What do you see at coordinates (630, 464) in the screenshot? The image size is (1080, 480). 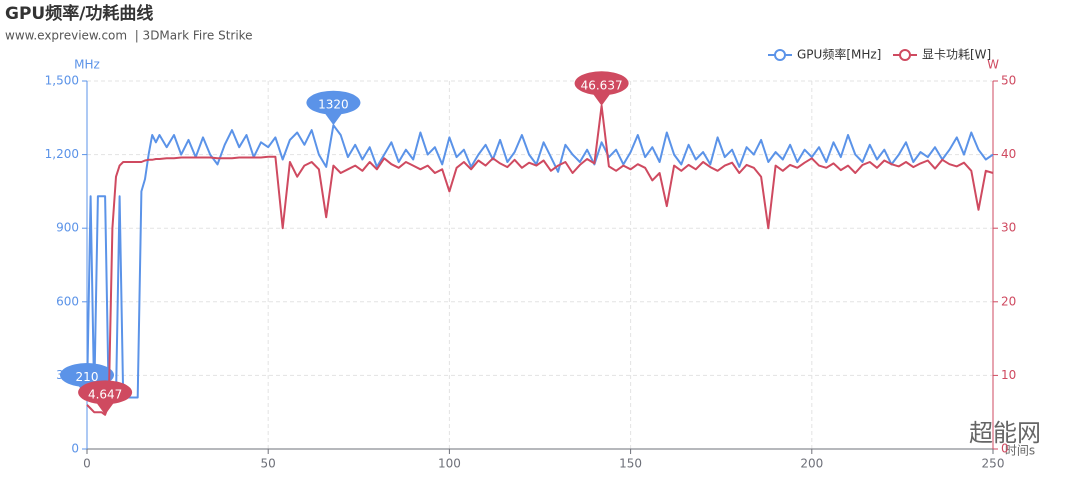 I see `x-tick-label: 150` at bounding box center [630, 464].